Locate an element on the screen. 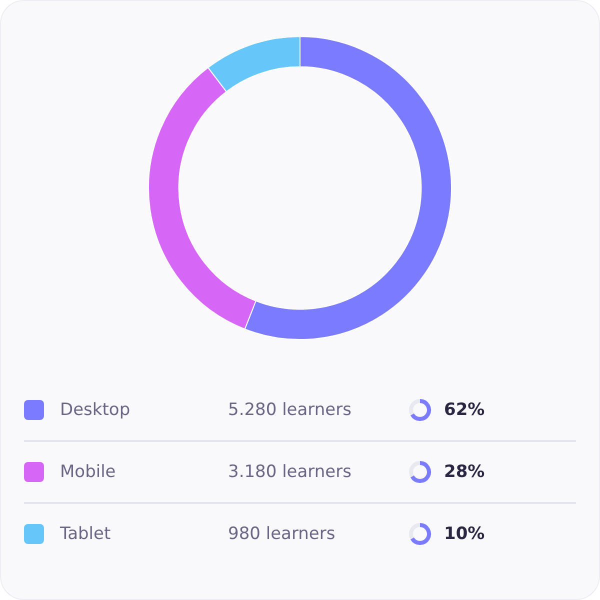 The width and height of the screenshot is (600, 600). legend-label: Mobile is located at coordinates (88, 472).